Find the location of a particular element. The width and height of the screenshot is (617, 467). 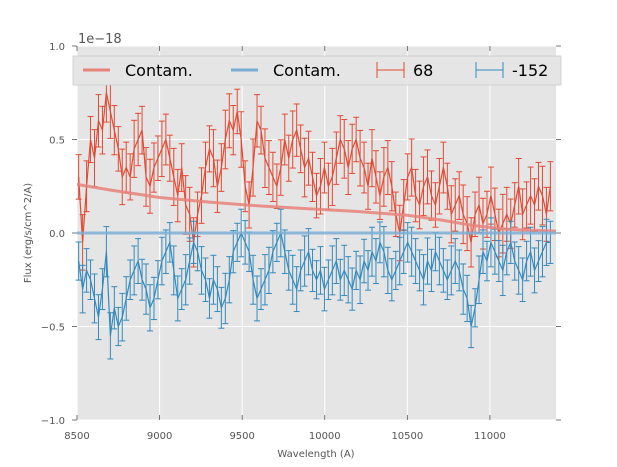

y-tick-label: 1.0 is located at coordinates (57, 47).